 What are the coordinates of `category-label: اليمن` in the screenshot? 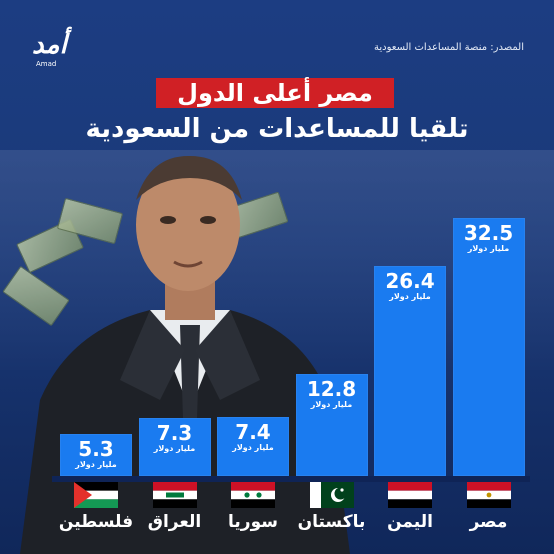 It's located at (410, 522).